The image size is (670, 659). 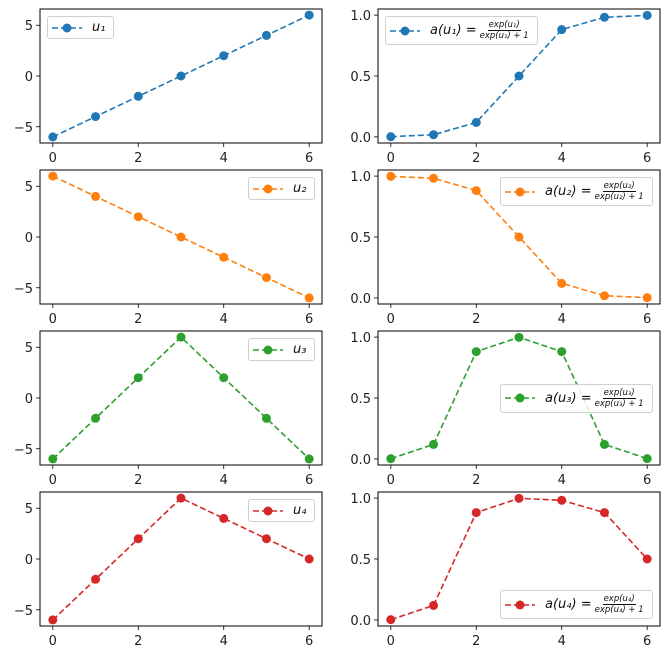 I want to click on legend: a(u₂) = exp(u₂) exp(u₂) + 1, so click(x=576, y=191).